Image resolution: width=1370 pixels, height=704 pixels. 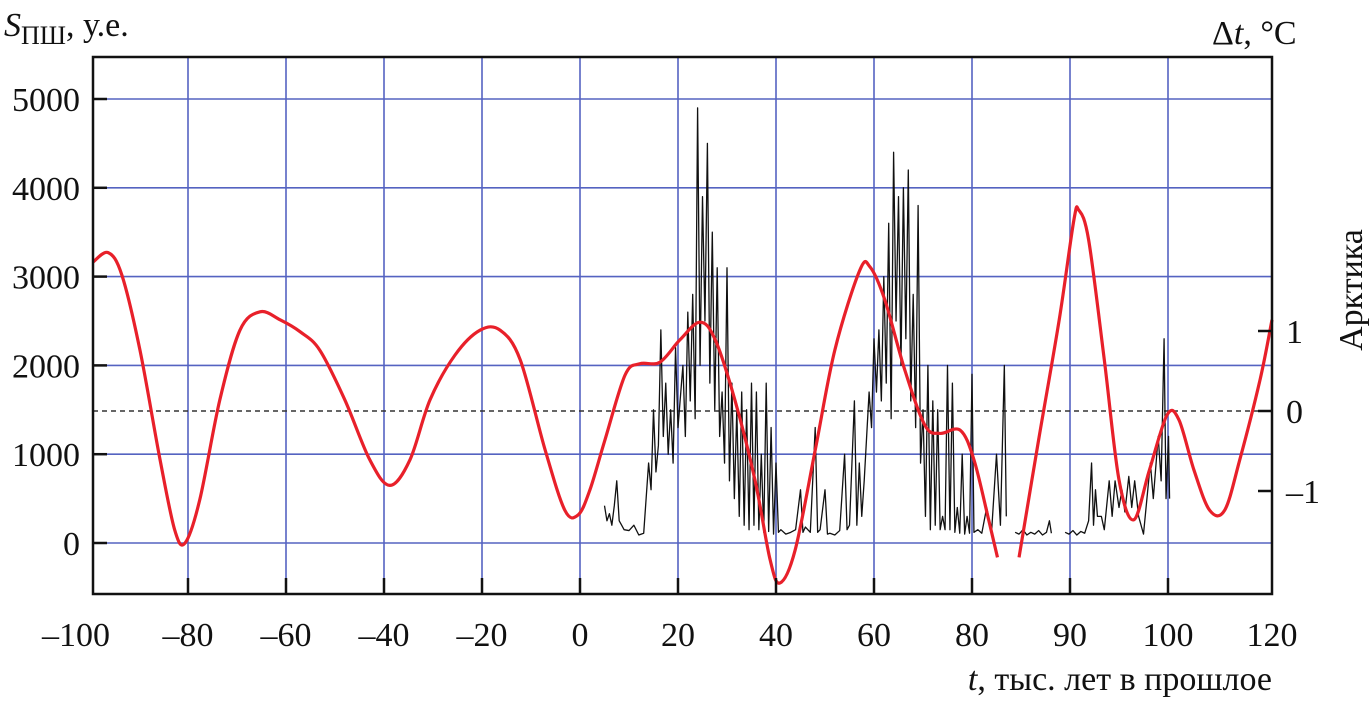 I want to click on x-tick-label: 80, so click(x=972, y=635).